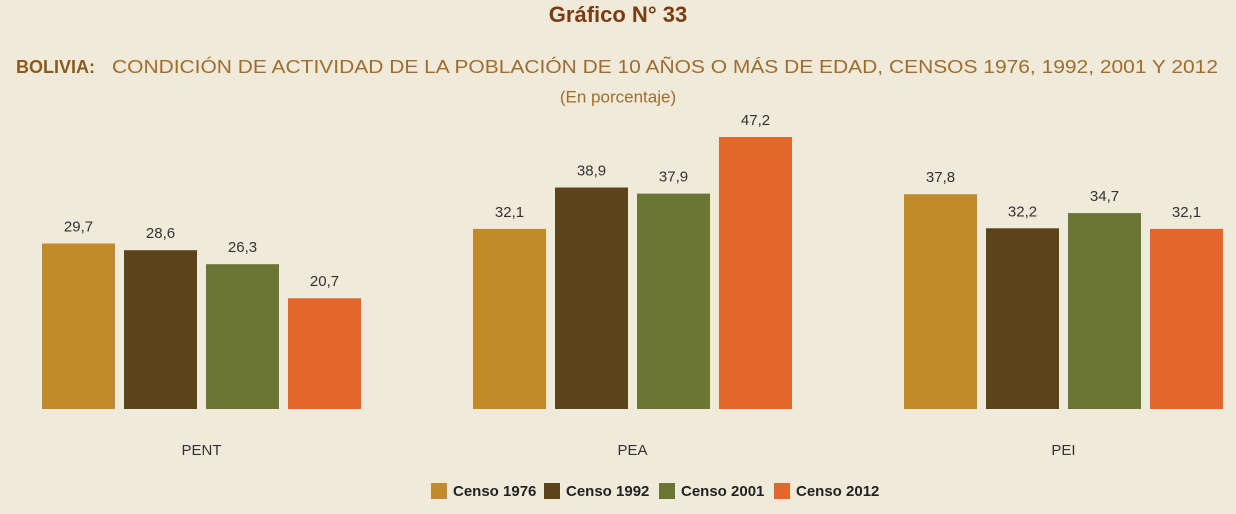 Image resolution: width=1236 pixels, height=514 pixels. What do you see at coordinates (591, 171) in the screenshot?
I see `data-label: 38,9` at bounding box center [591, 171].